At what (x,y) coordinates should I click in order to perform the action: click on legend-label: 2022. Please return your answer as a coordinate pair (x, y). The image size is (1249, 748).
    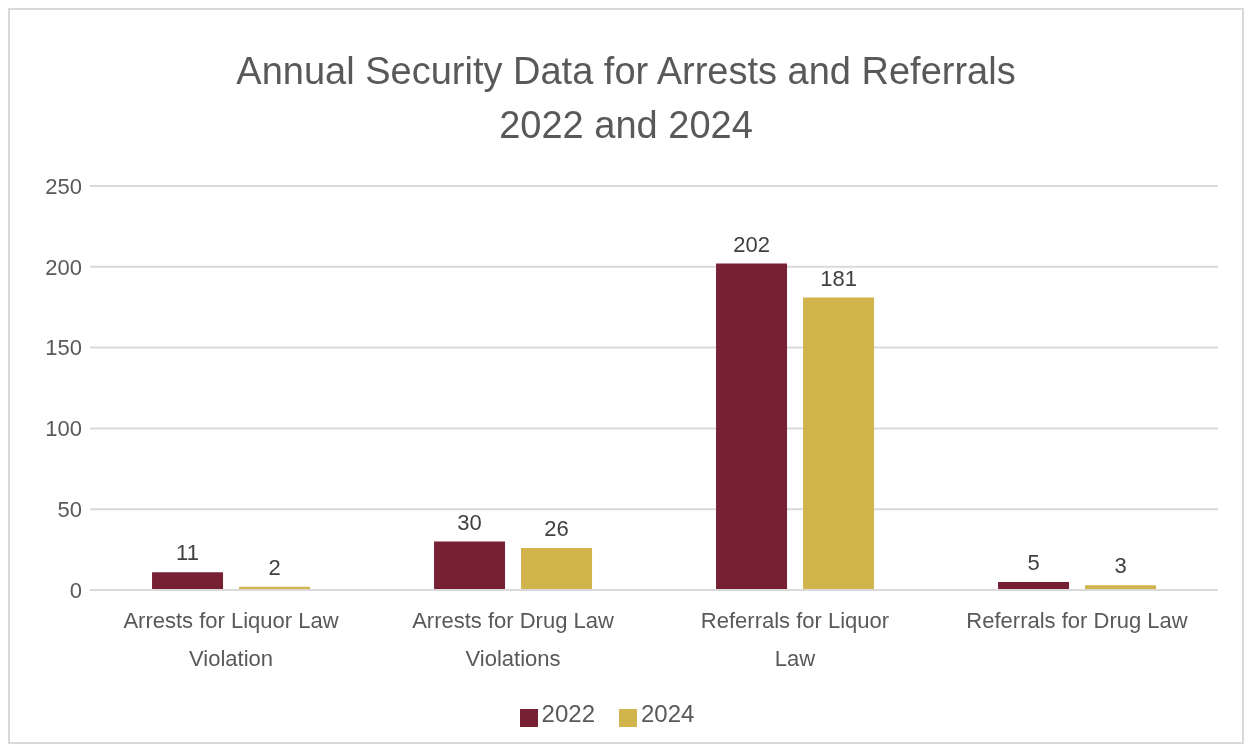
    Looking at the image, I should click on (568, 713).